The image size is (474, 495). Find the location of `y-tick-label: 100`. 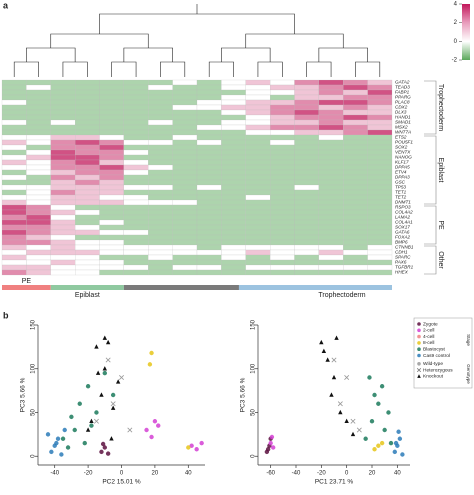

y-tick-label: 100 is located at coordinates (34, 368).